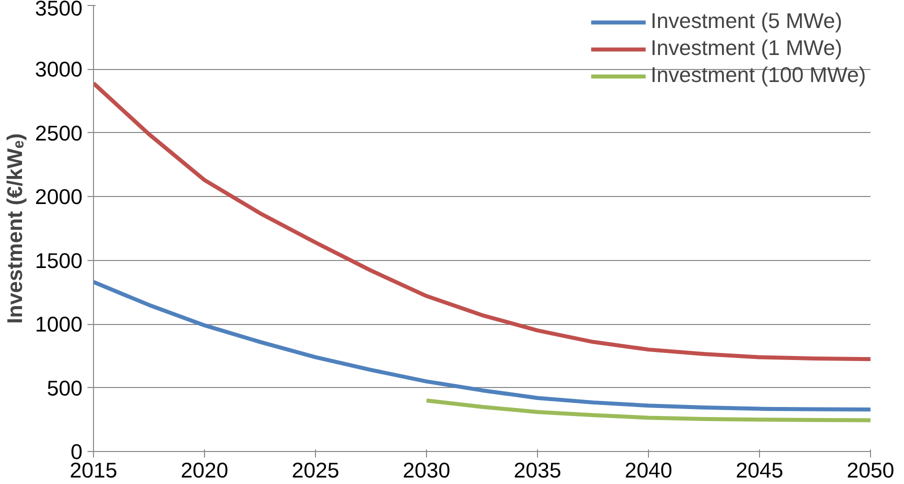  What do you see at coordinates (316, 470) in the screenshot?
I see `x-tick-label: 2025` at bounding box center [316, 470].